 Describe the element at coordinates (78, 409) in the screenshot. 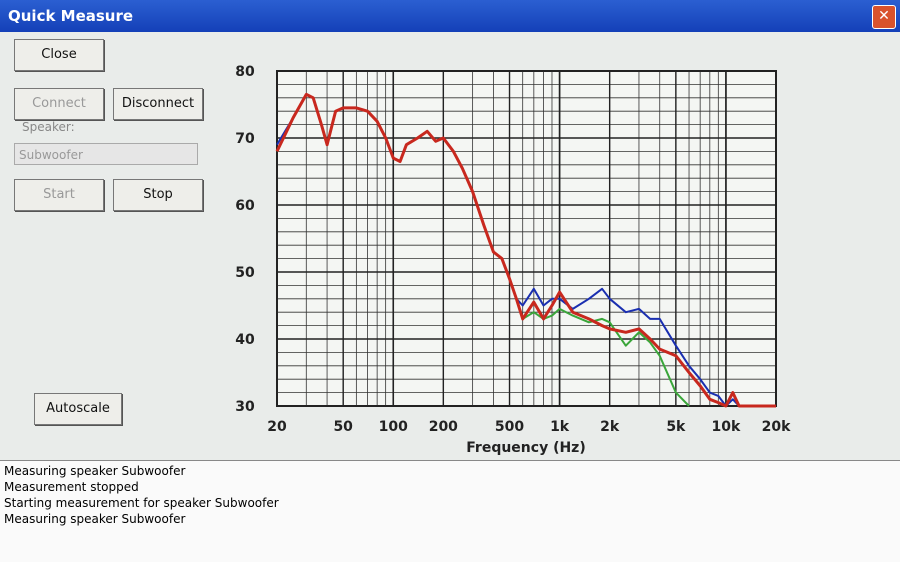

I see `autoscale-button: Autoscale` at that location.